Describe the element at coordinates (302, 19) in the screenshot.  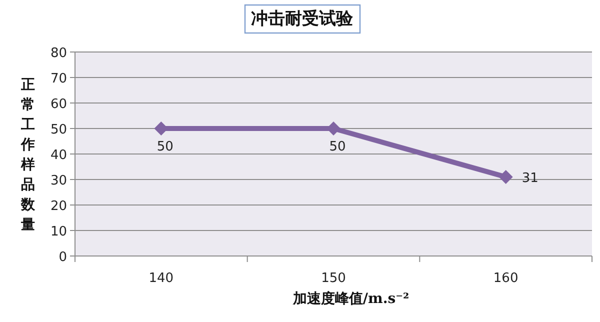
I see `chart-title: 冲击耐受试验` at that location.